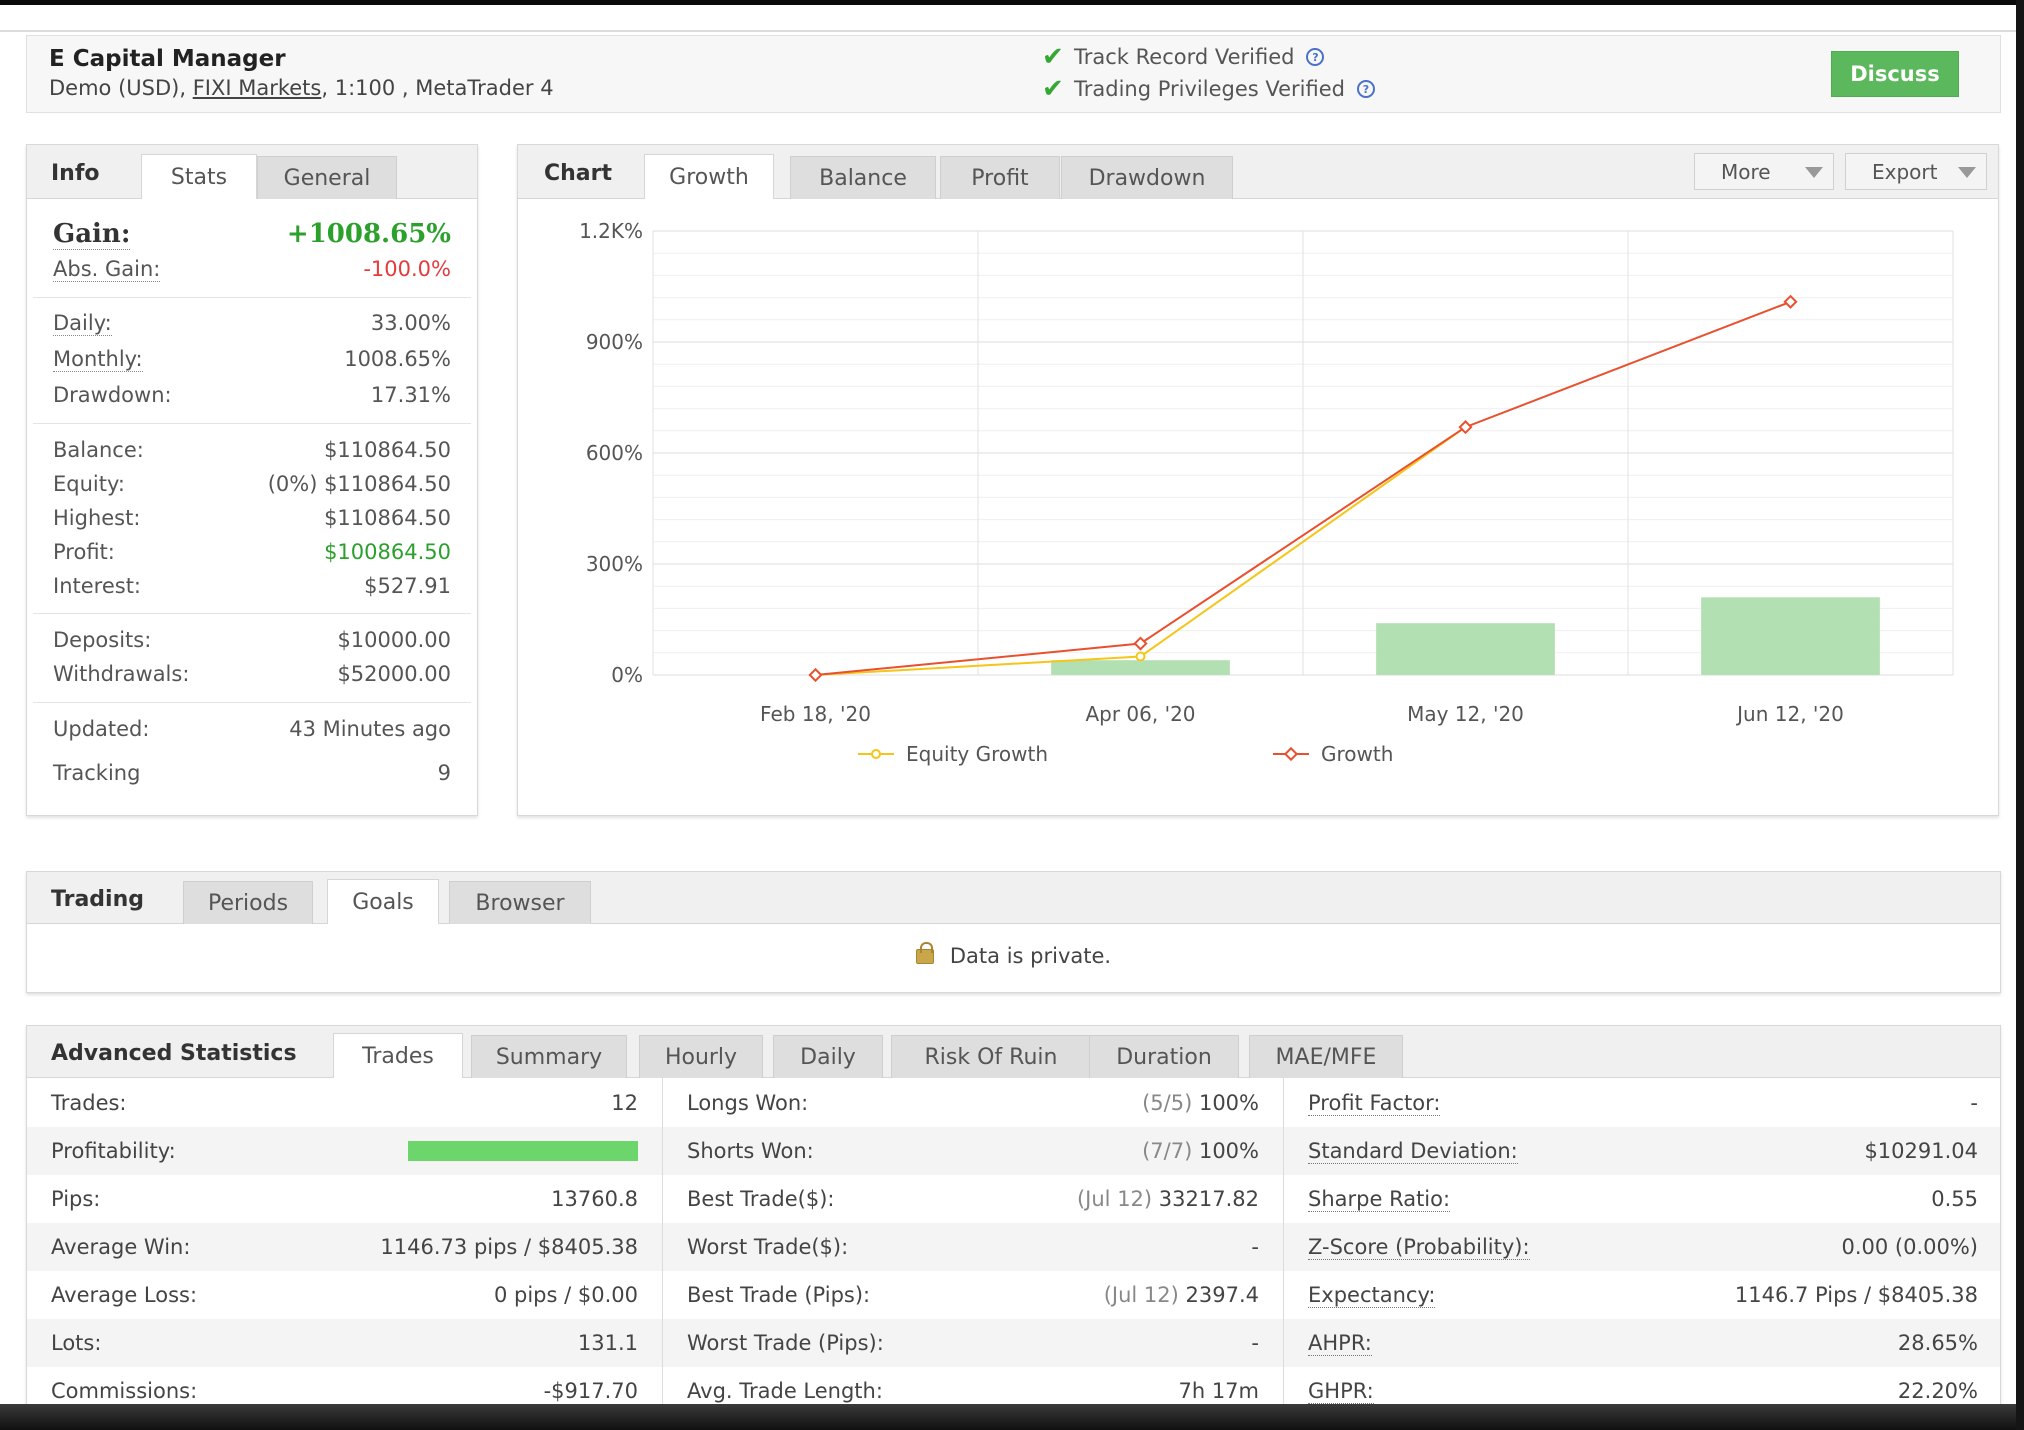  Describe the element at coordinates (1147, 177) in the screenshot. I see `tab-drawdown: Drawdown` at that location.